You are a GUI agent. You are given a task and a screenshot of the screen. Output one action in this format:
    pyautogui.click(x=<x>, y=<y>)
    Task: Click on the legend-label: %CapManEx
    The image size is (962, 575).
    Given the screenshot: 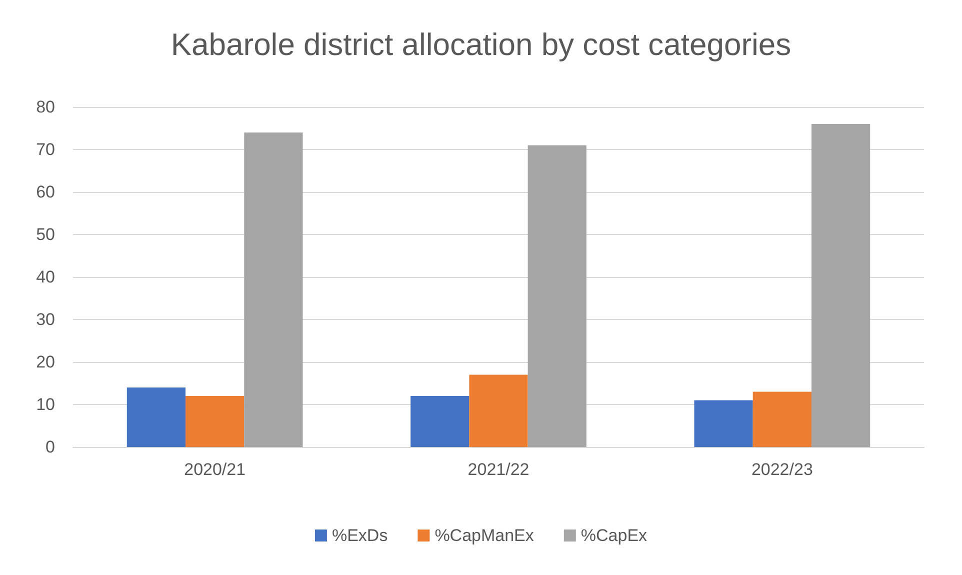 What is the action you would take?
    pyautogui.click(x=484, y=535)
    